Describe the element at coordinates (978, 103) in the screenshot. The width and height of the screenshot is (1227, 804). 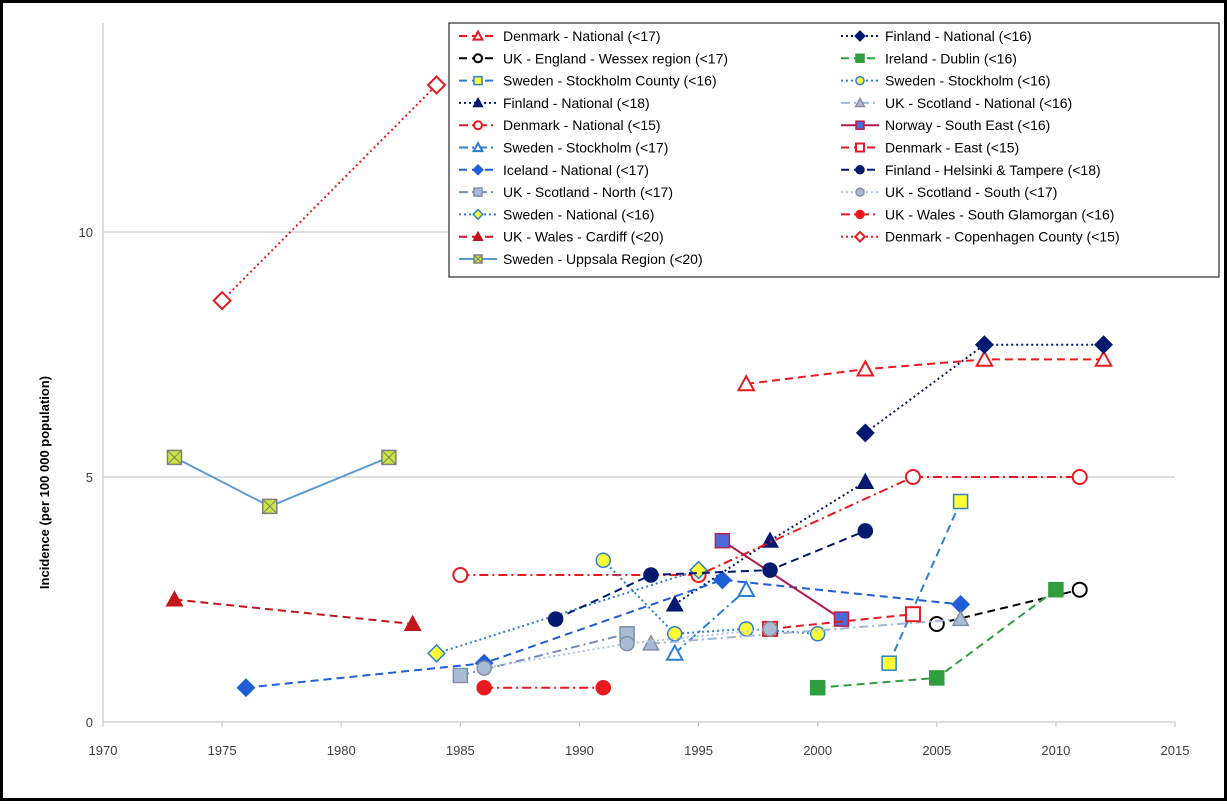
I see `legend-label: UK - Scotland - National (<16)` at that location.